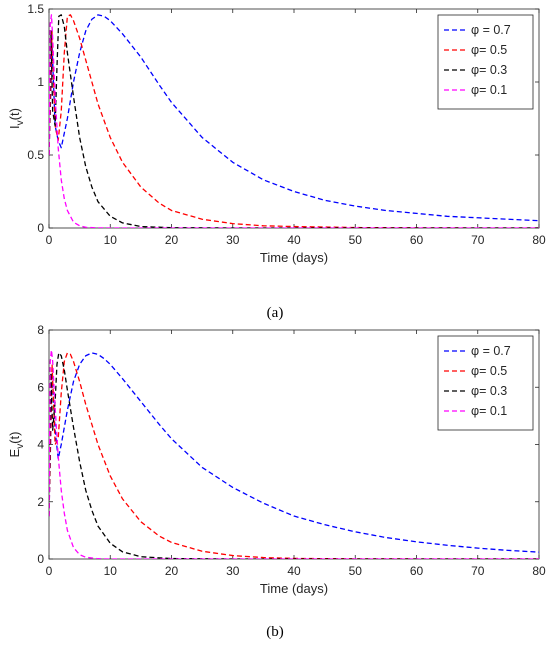  Describe the element at coordinates (40, 387) in the screenshot. I see `y-tick-label: 6` at that location.